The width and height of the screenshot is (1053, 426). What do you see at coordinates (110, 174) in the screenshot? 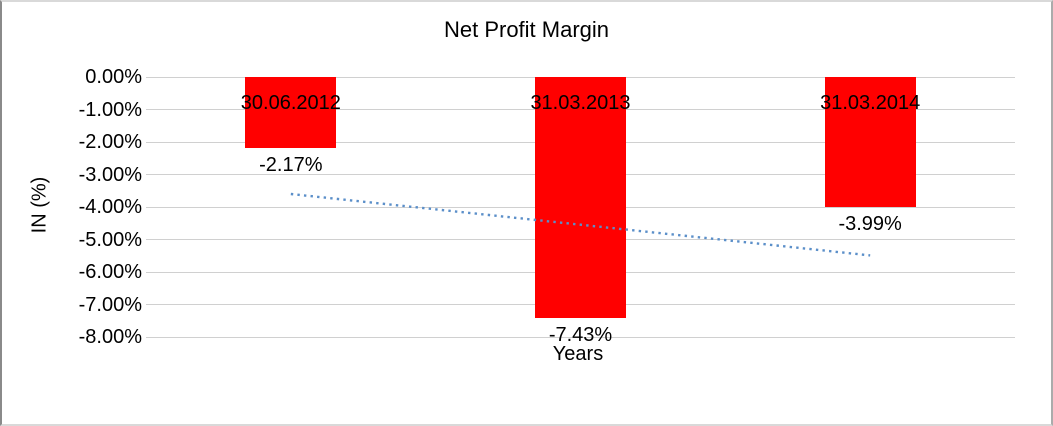
I see `y-tick-label: -3.00%` at bounding box center [110, 174].